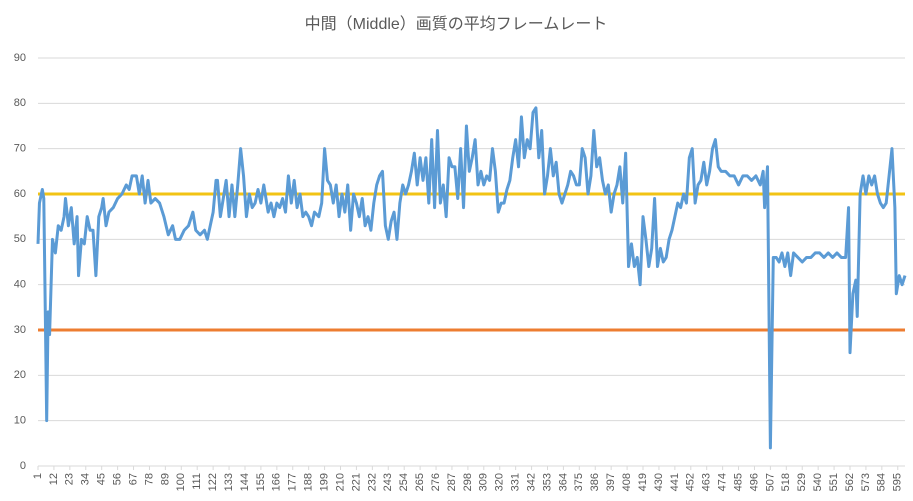  Describe the element at coordinates (102, 479) in the screenshot. I see `x-tick-label: 45` at that location.